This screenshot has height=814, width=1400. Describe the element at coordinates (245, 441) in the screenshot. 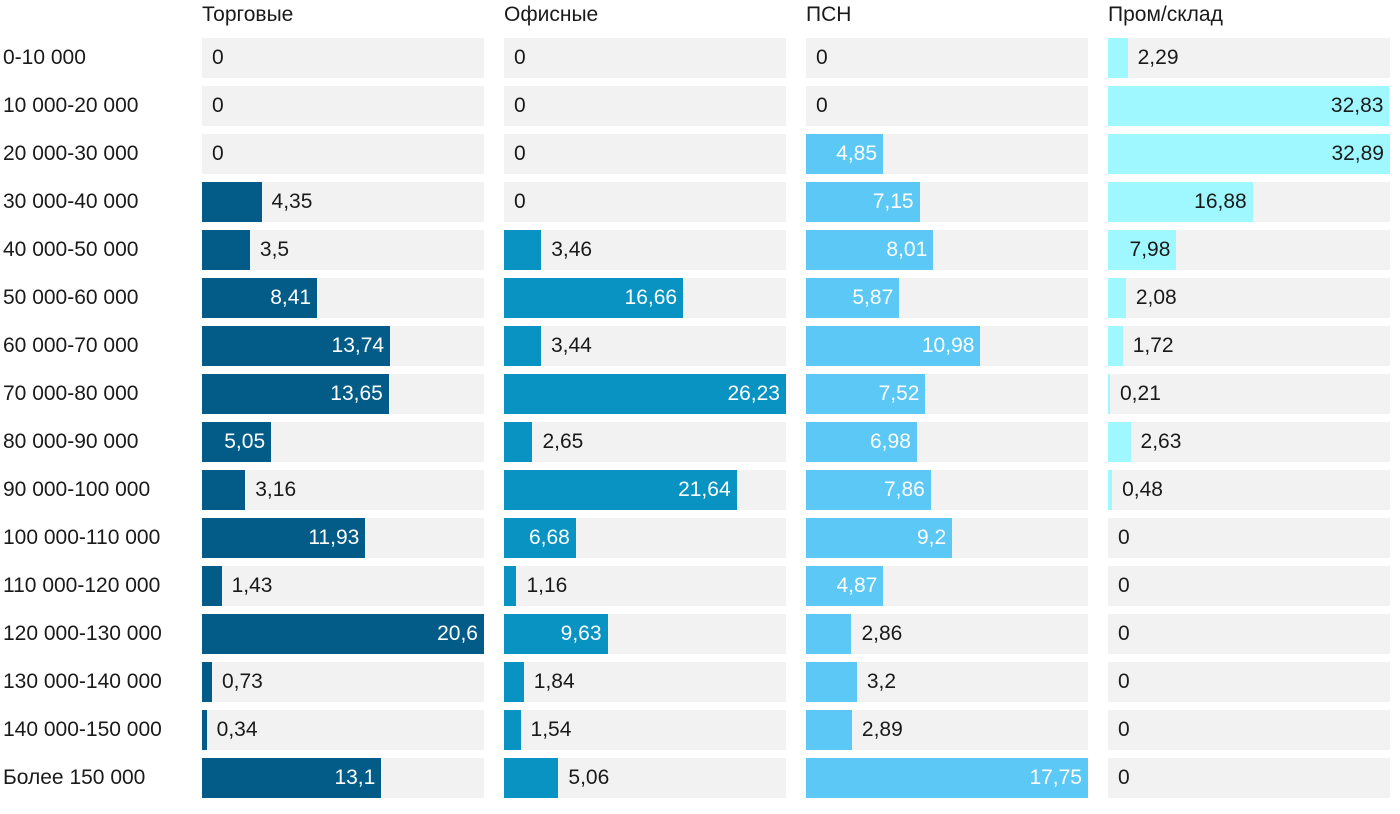

I see `value-label: 5,05` at that location.